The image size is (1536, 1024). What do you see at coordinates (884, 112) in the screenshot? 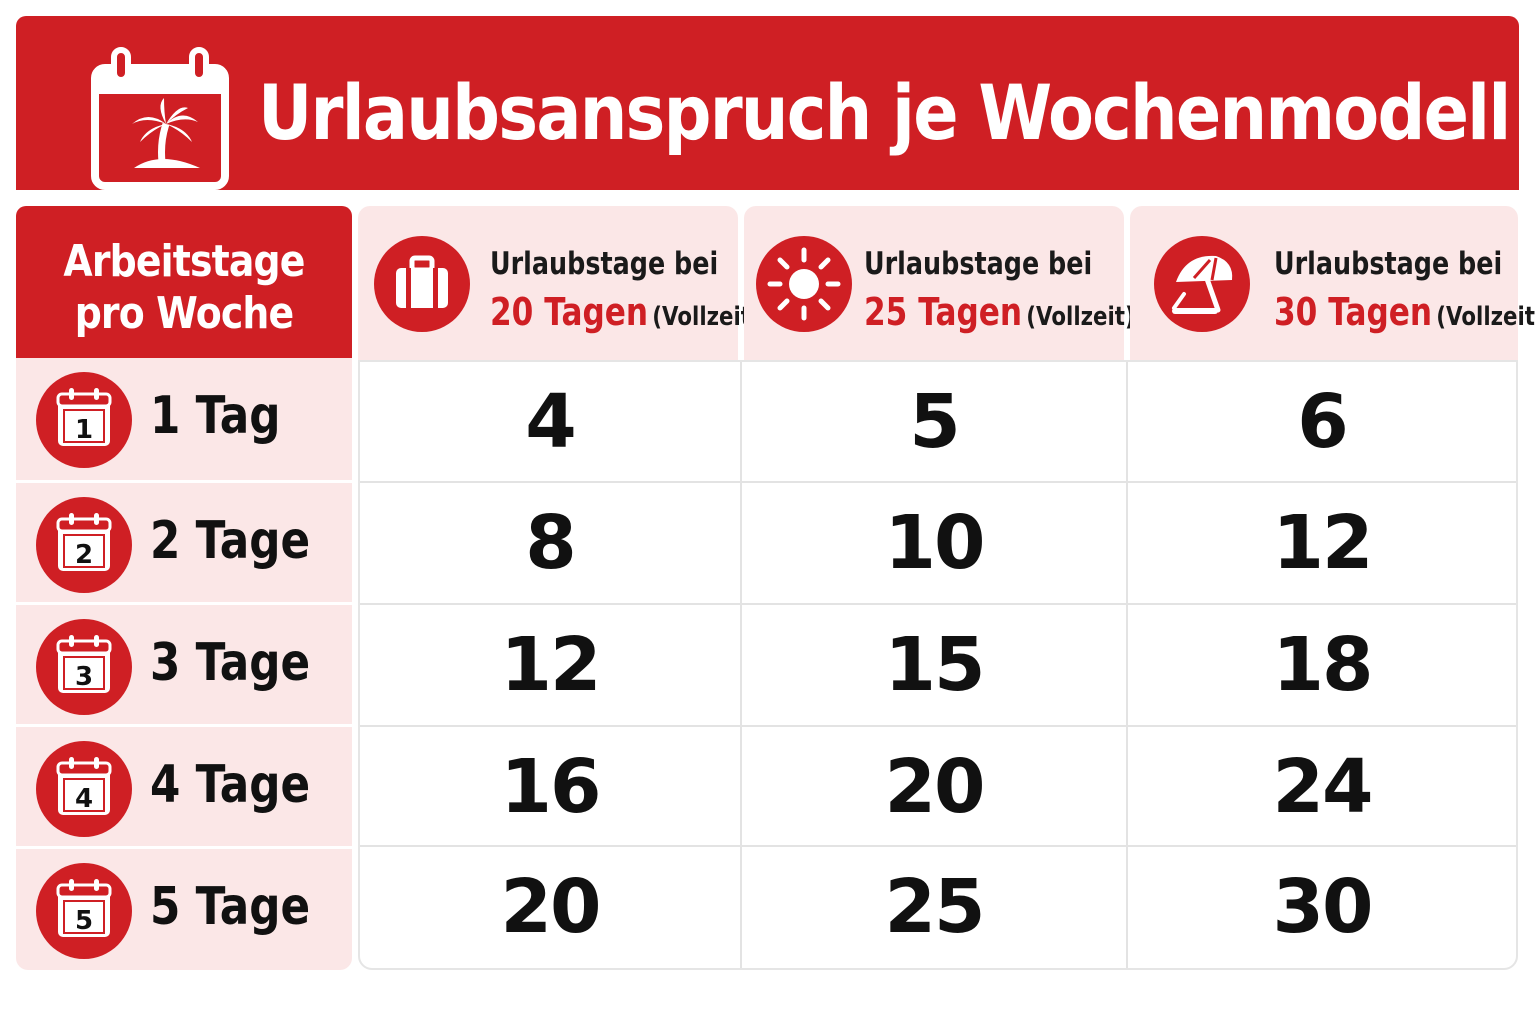
I see `page-title: Urlaubsanspruch je Wochenmodell` at bounding box center [884, 112].